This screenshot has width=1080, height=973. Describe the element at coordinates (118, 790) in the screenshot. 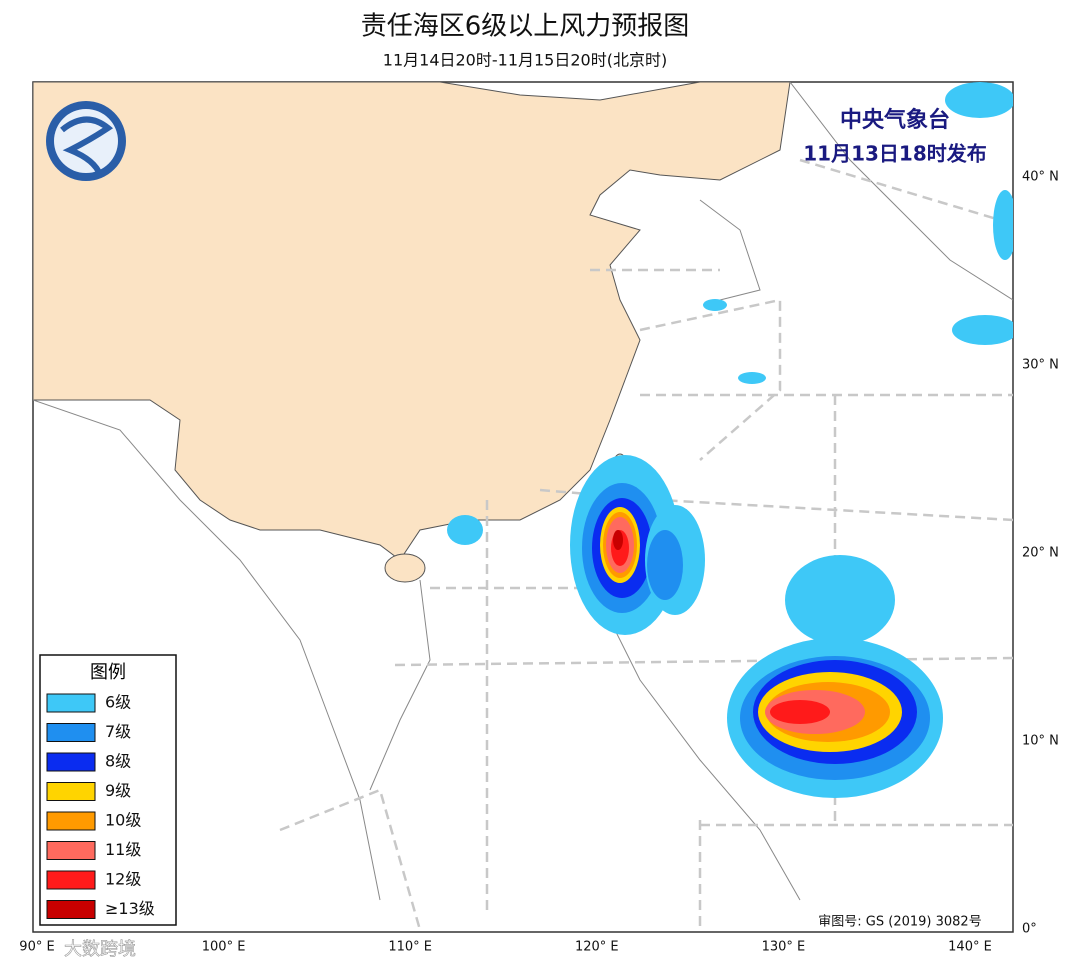

I see `legend-label: 9级` at that location.